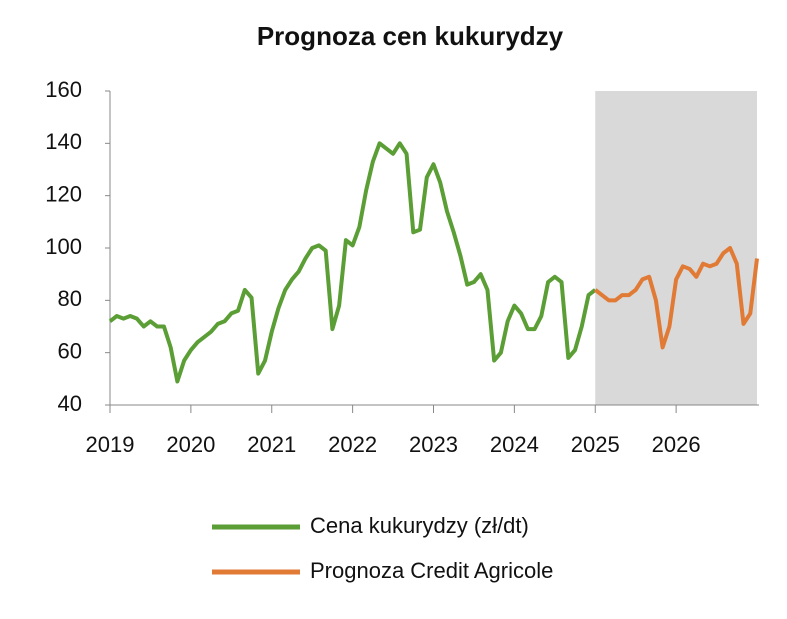 This screenshot has width=787, height=619. What do you see at coordinates (70, 350) in the screenshot?
I see `y-tick-label: 60` at bounding box center [70, 350].